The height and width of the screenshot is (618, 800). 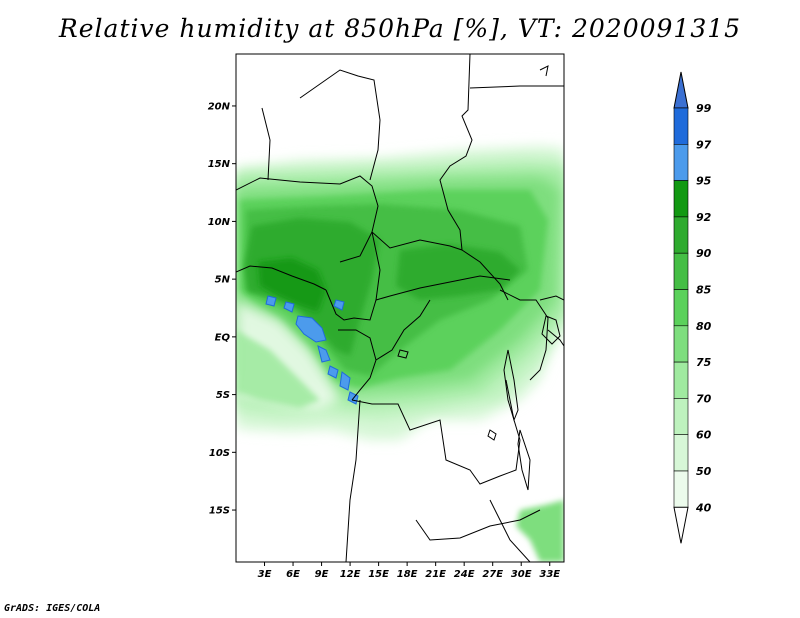 I want to click on lon-tick-label: 6E, so click(x=293, y=574).